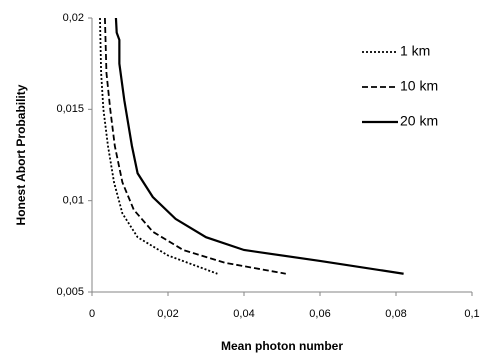 Image resolution: width=487 pixels, height=358 pixels. Describe the element at coordinates (419, 86) in the screenshot. I see `legend-label: 10 km` at that location.